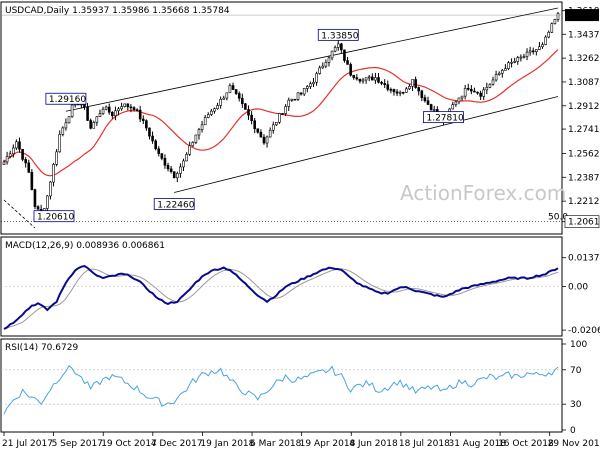 This screenshot has height=450, width=600. Describe the element at coordinates (578, 288) in the screenshot. I see `macd-y-tick-label: 0.00` at that location.